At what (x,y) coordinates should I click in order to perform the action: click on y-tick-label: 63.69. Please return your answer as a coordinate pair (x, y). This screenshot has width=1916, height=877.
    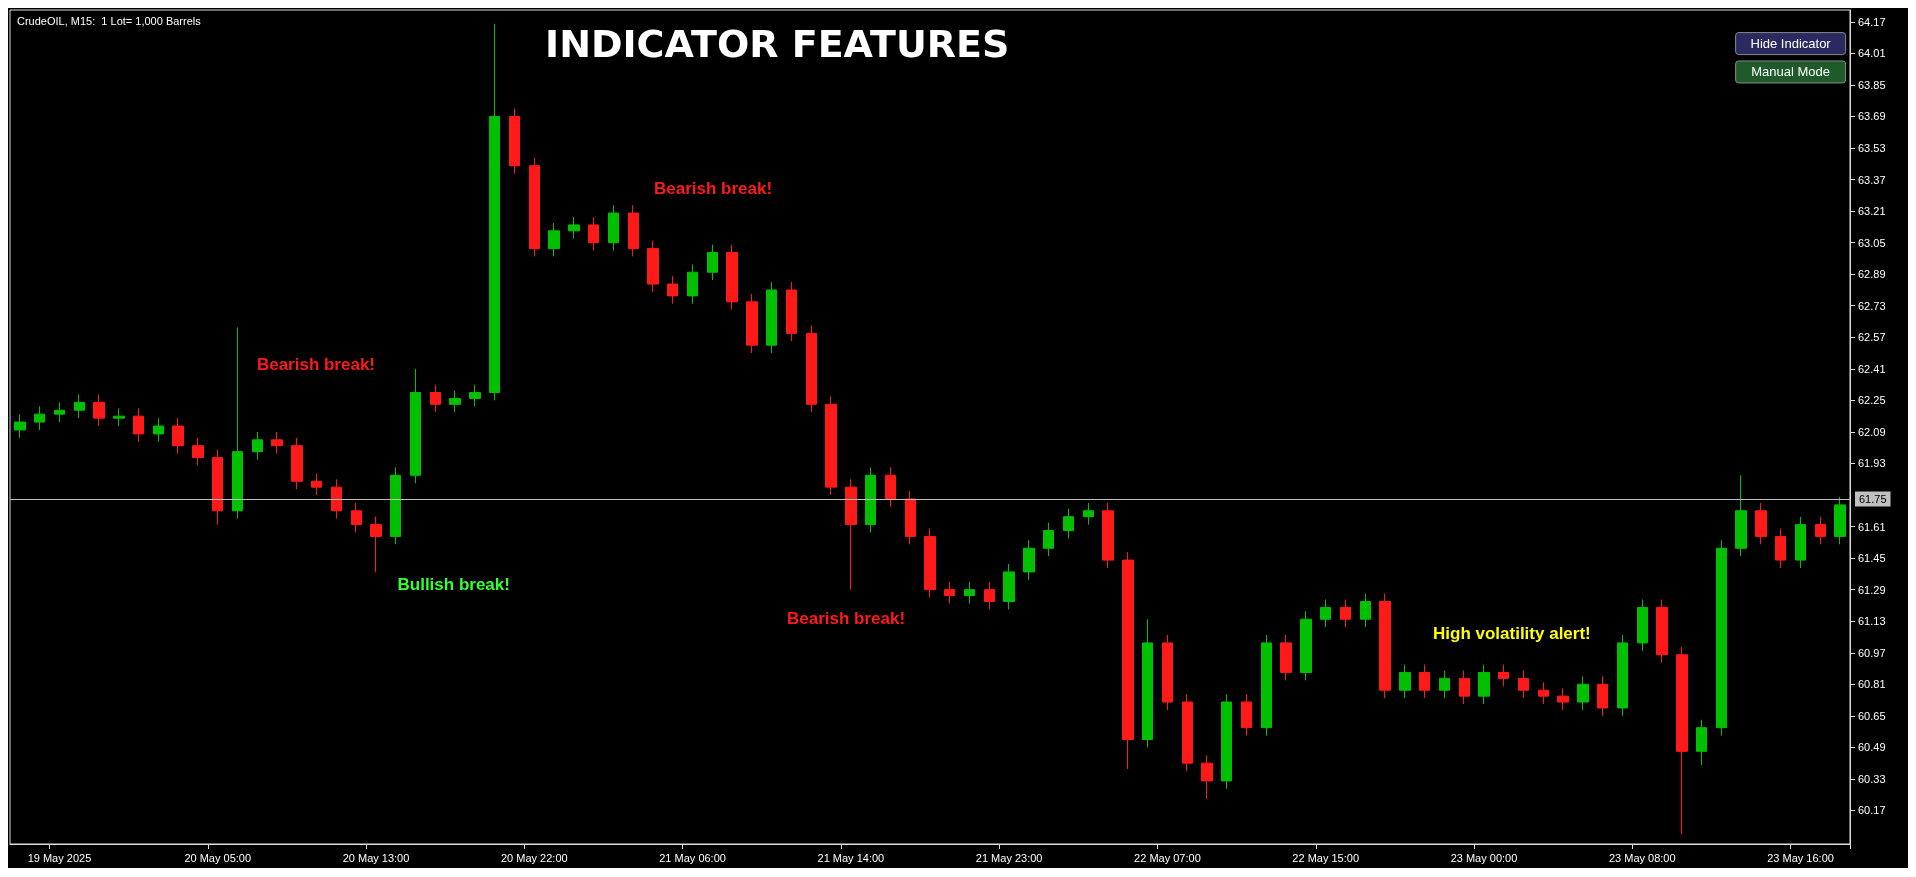
    Looking at the image, I should click on (1872, 116).